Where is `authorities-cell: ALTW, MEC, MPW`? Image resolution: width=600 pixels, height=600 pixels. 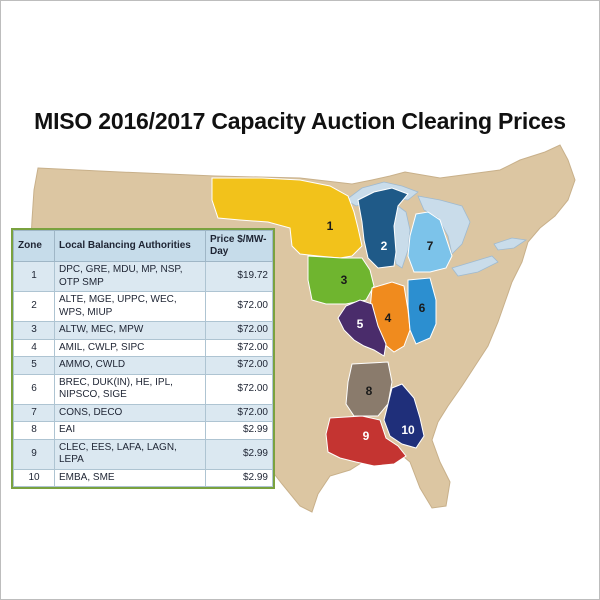
authorities-cell: ALTW, MEC, MPW is located at coordinates (130, 330).